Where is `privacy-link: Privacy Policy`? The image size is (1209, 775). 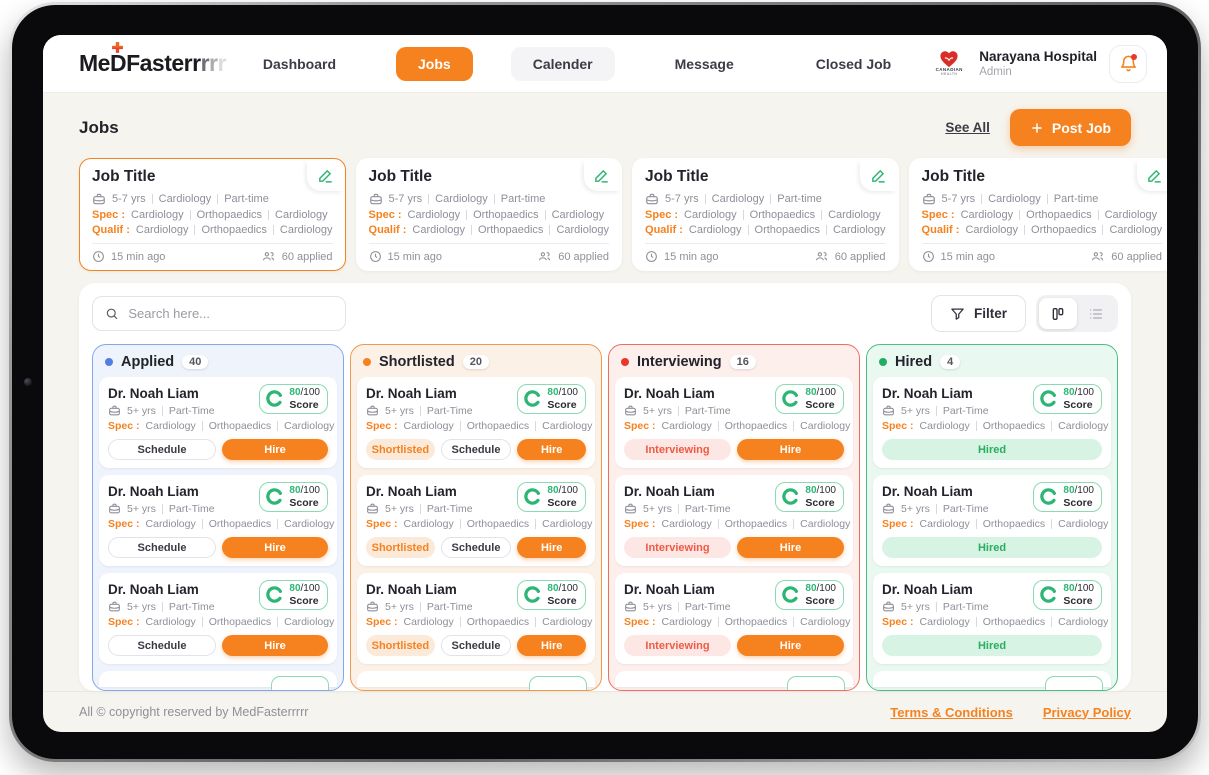 privacy-link: Privacy Policy is located at coordinates (1086, 712).